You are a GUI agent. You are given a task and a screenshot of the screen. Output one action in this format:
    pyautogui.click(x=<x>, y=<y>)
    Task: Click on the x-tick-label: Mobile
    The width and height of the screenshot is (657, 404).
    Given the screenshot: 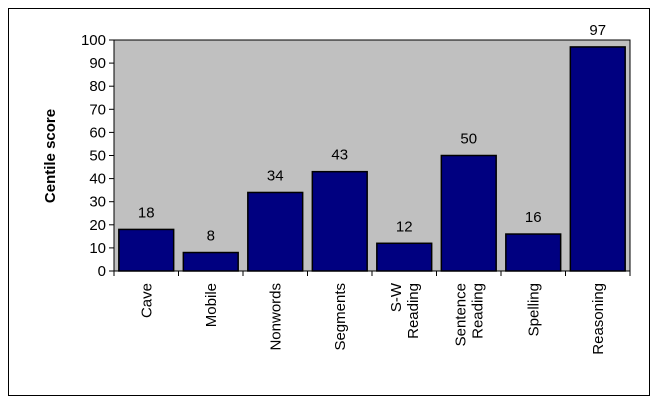 What is the action you would take?
    pyautogui.click(x=211, y=305)
    